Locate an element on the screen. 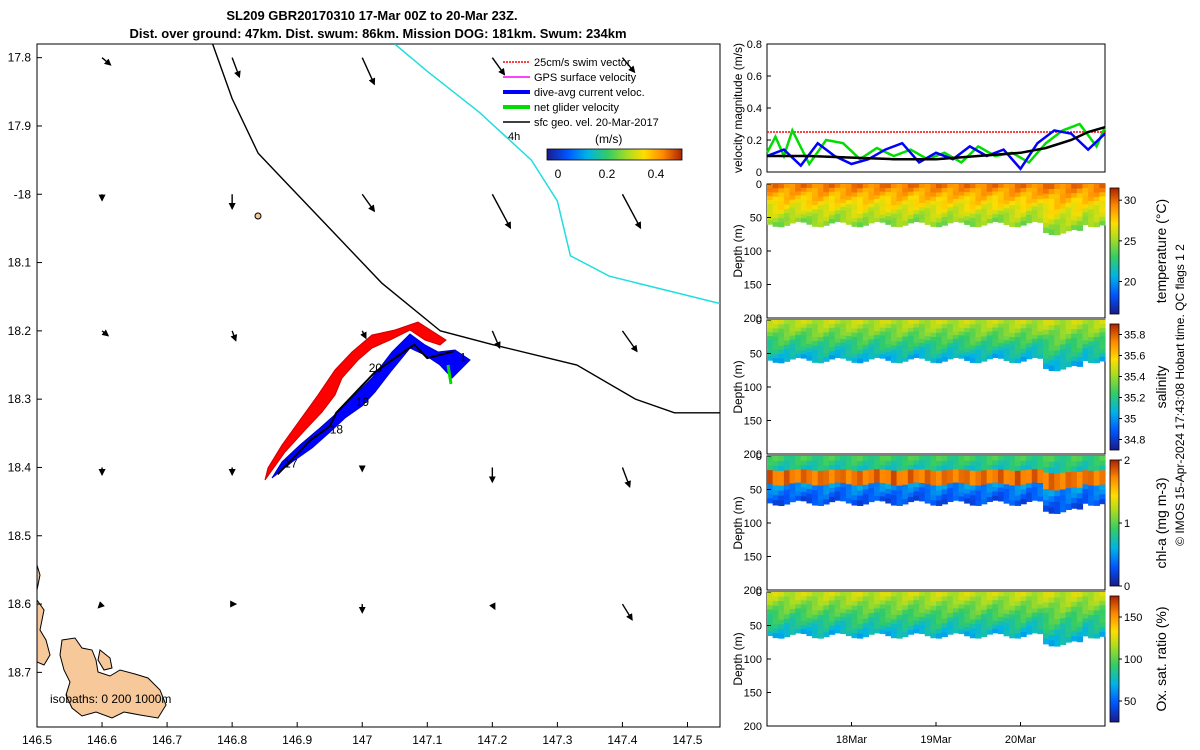  map-x-tick-label: 146.8 is located at coordinates (232, 740).